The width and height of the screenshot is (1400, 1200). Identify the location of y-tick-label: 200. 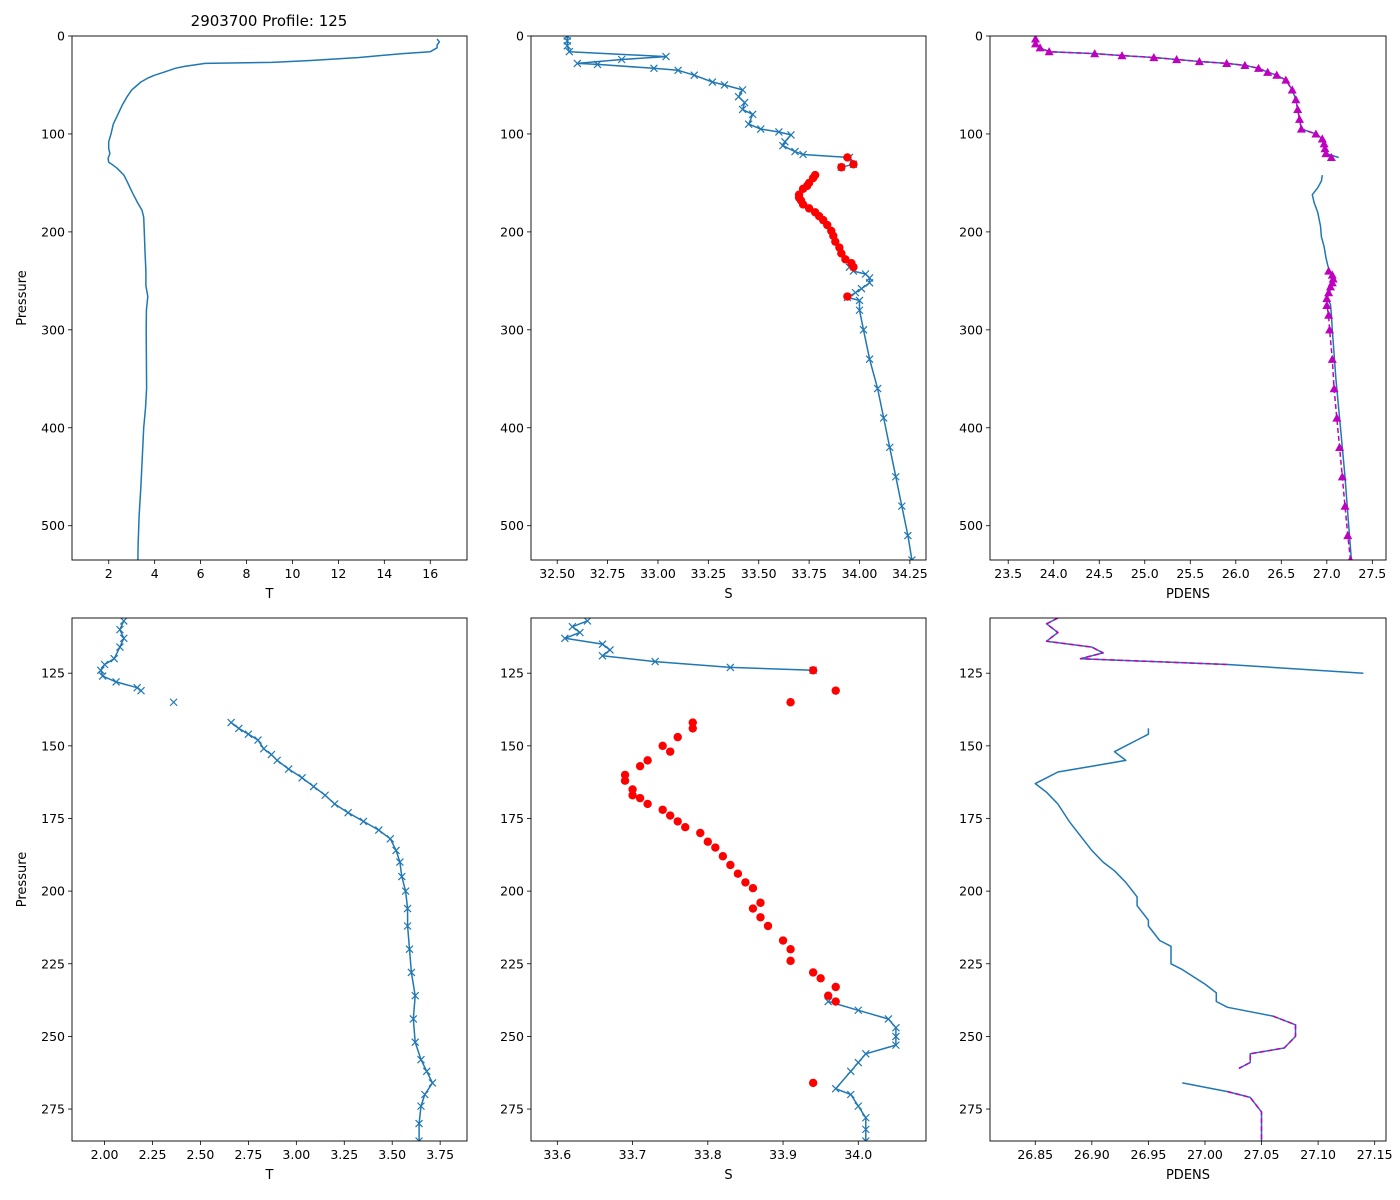
(512, 231).